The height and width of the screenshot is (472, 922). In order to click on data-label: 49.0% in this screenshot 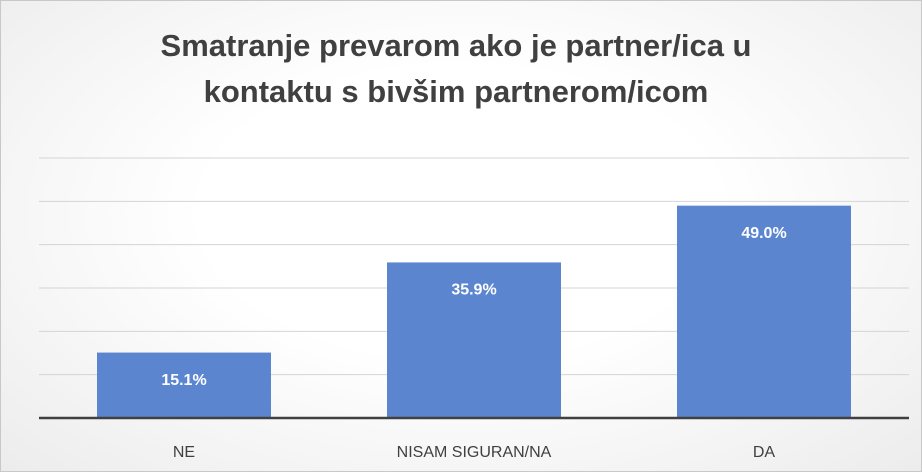, I will do `click(763, 233)`.